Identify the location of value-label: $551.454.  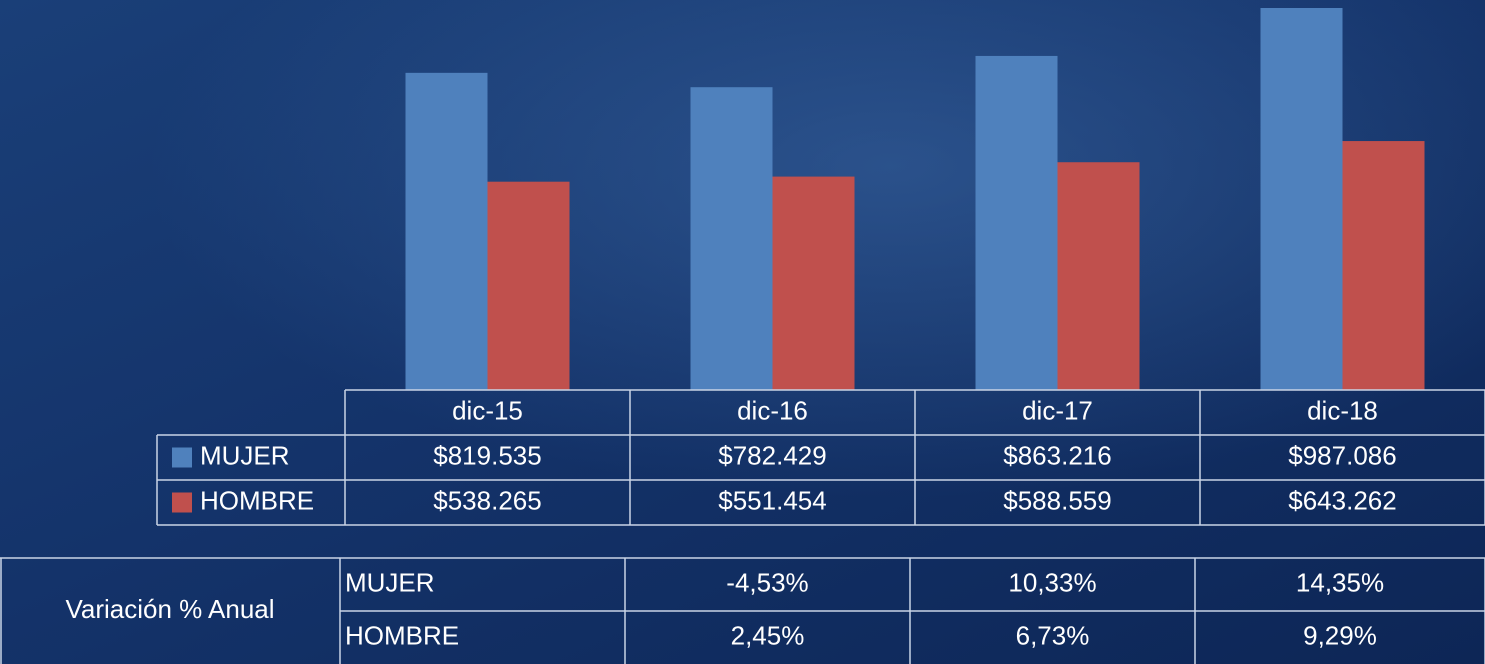
(772, 500).